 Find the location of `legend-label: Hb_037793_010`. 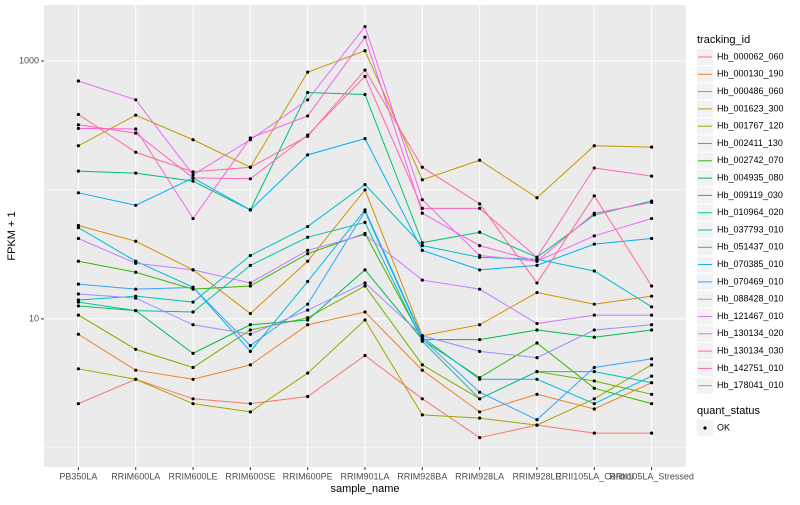

legend-label: Hb_037793_010 is located at coordinates (750, 229).